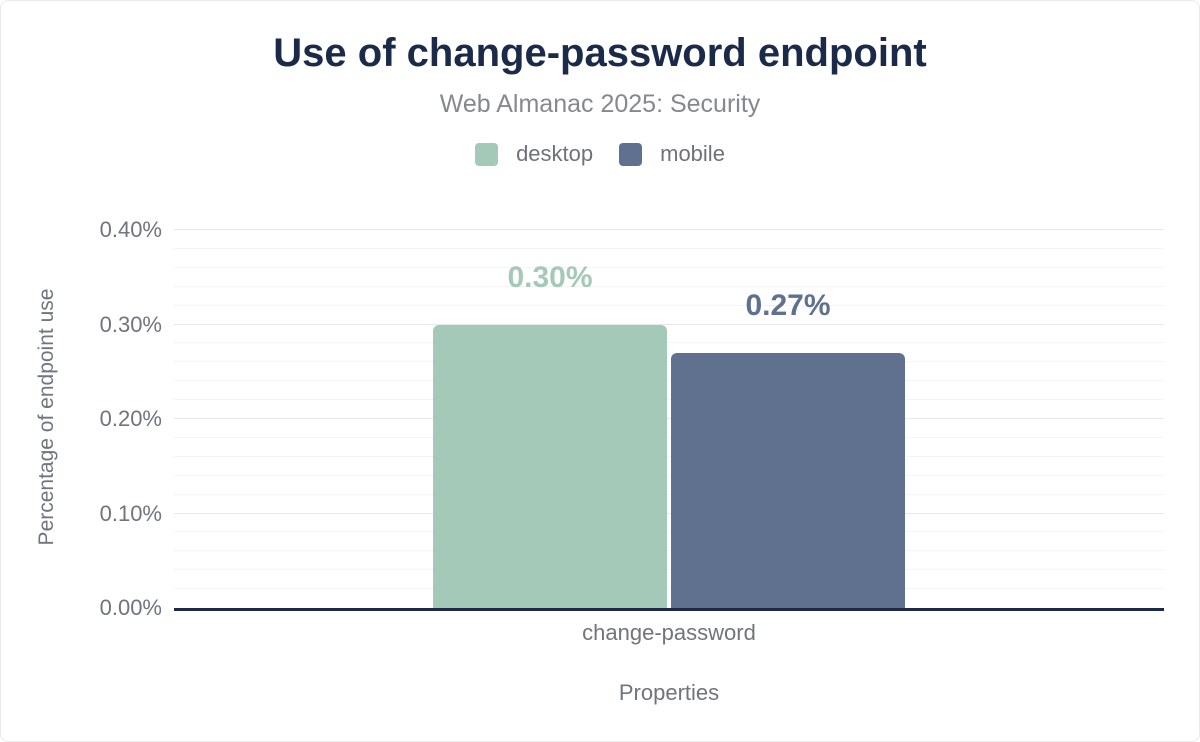 The image size is (1200, 742). I want to click on y-tick-label: 0.10%, so click(130, 513).